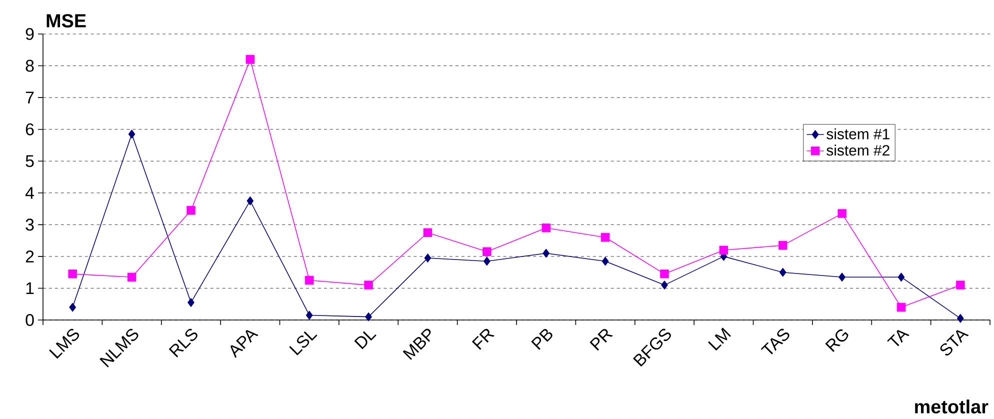 The height and width of the screenshot is (419, 994). What do you see at coordinates (858, 150) in the screenshot?
I see `legend-label: sistem #2` at bounding box center [858, 150].